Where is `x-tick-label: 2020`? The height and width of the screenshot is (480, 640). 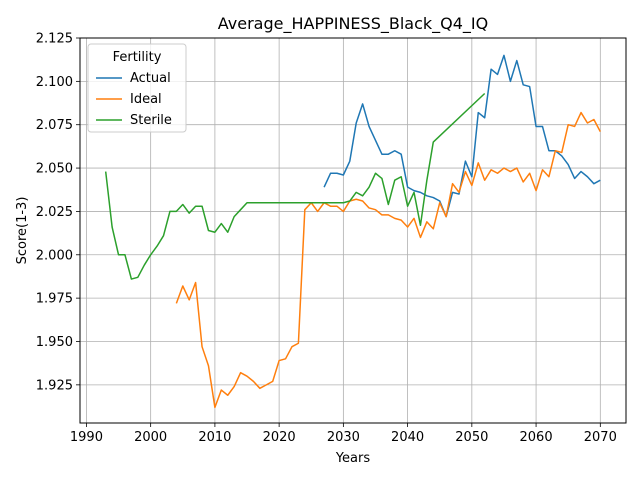
x-tick-label: 2020 is located at coordinates (279, 437).